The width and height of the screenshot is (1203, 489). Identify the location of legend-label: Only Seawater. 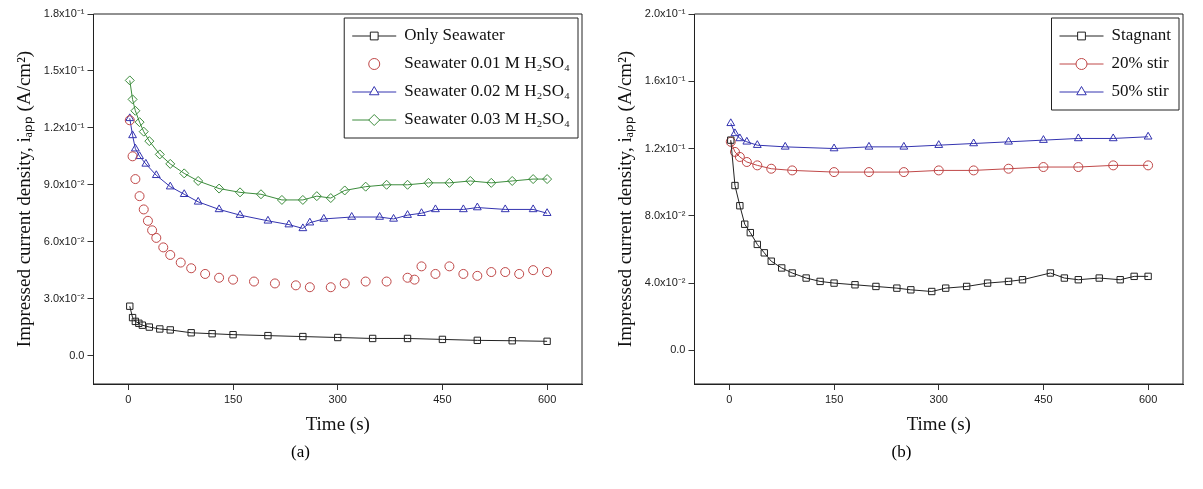
(454, 35).